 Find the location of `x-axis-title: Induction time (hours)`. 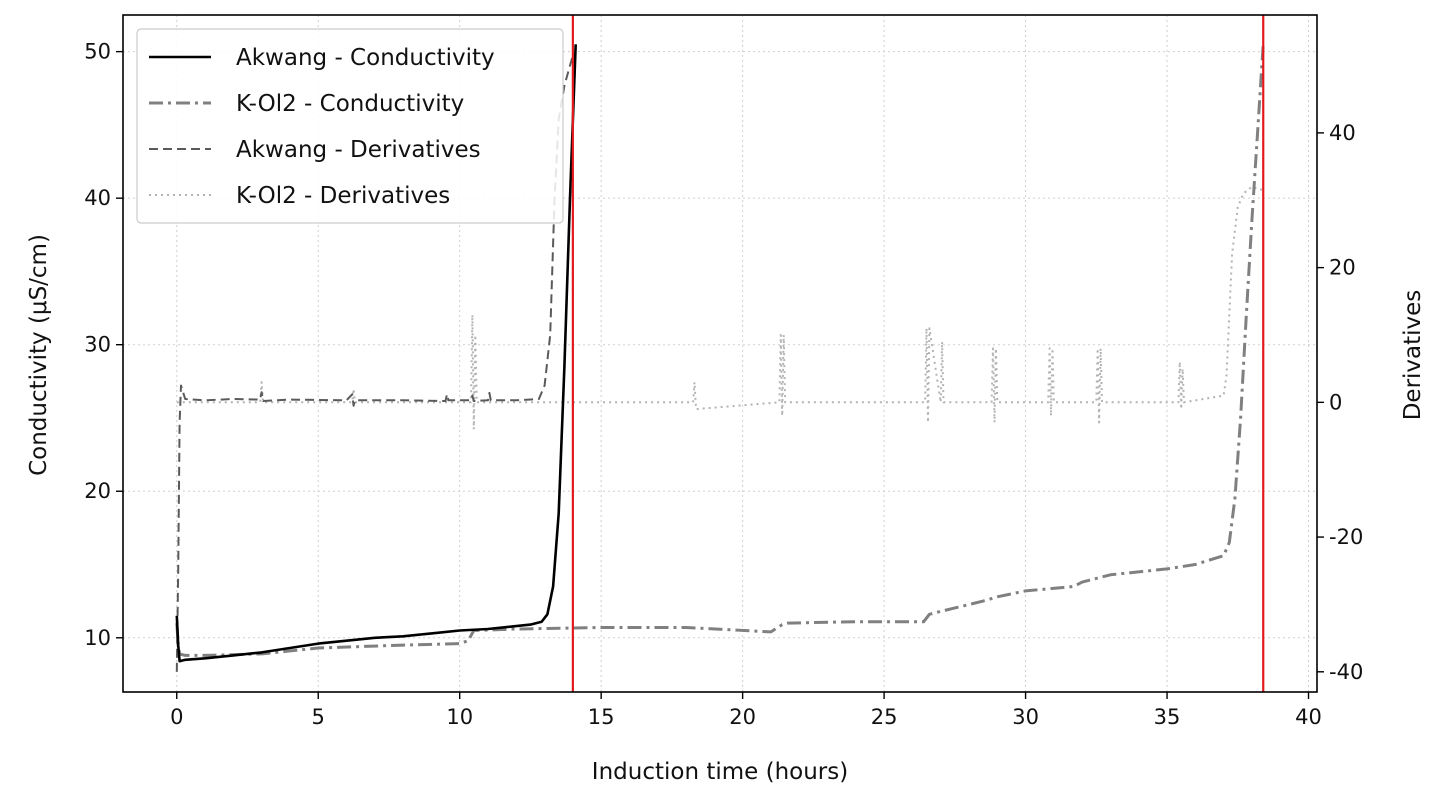

x-axis-title: Induction time (hours) is located at coordinates (720, 772).